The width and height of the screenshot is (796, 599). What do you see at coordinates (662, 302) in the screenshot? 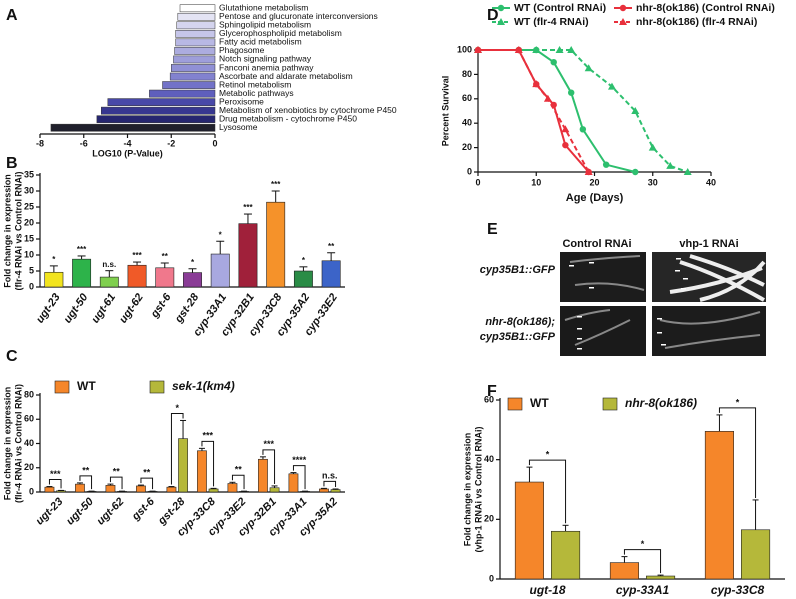
I see `worm-signal` at bounding box center [662, 302].